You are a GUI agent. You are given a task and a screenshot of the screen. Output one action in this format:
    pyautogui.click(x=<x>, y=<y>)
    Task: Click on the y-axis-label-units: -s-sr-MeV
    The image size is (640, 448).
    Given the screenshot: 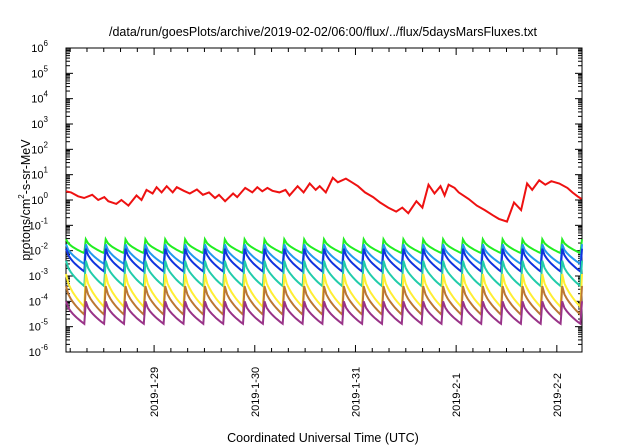 What is the action you would take?
    pyautogui.click(x=26, y=167)
    